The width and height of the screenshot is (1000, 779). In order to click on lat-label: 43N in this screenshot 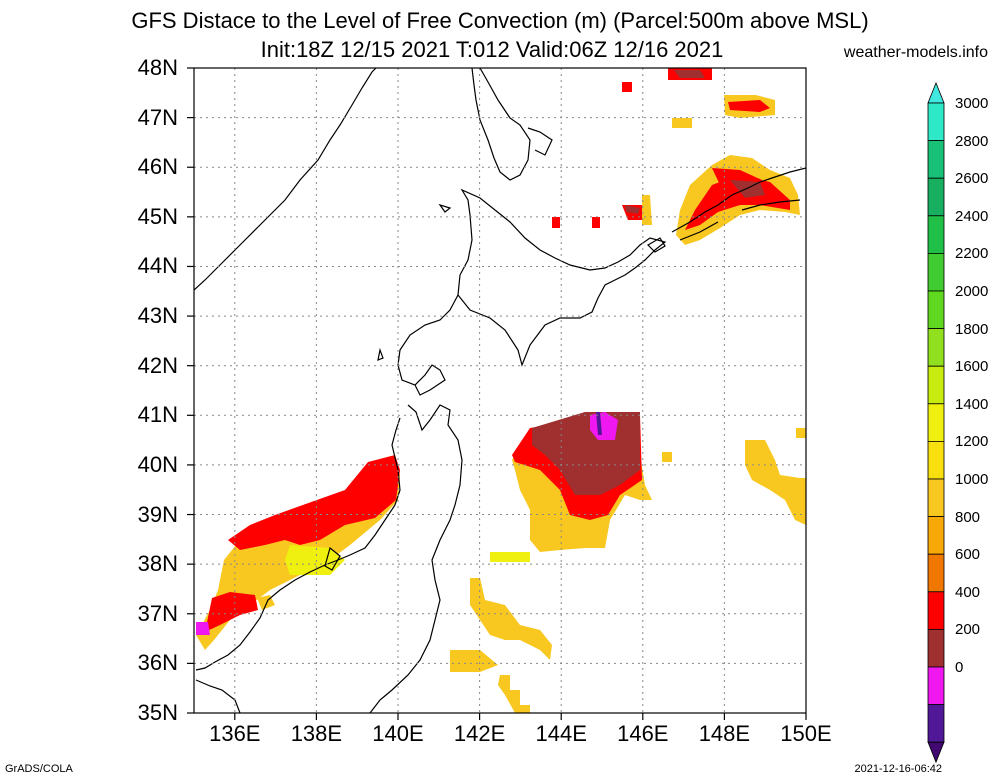, I will do `click(157, 316)`.